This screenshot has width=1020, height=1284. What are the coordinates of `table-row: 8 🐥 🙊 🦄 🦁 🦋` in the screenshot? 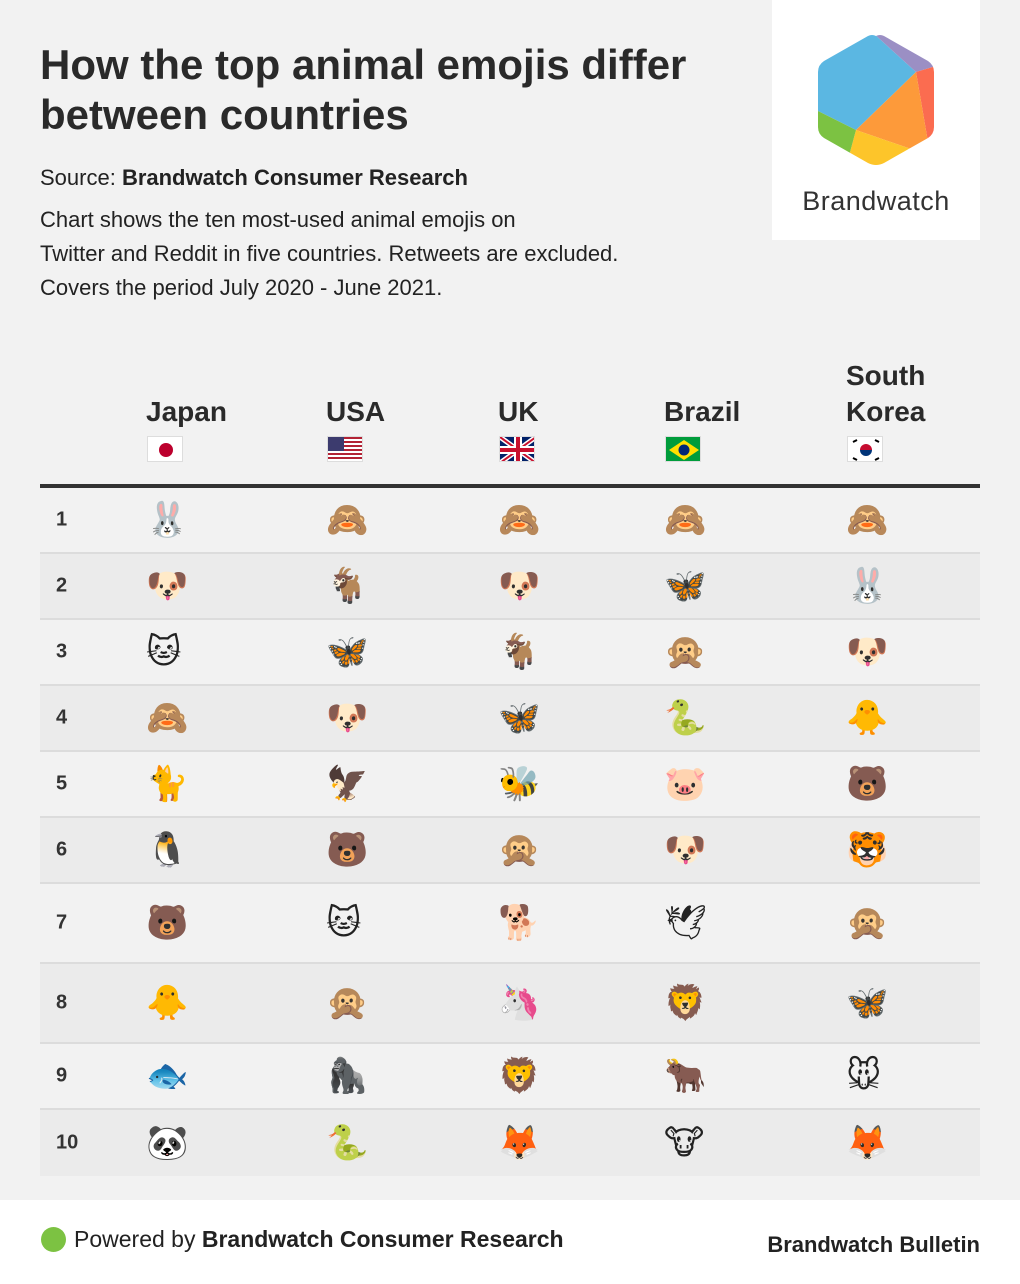 It's located at (510, 1004).